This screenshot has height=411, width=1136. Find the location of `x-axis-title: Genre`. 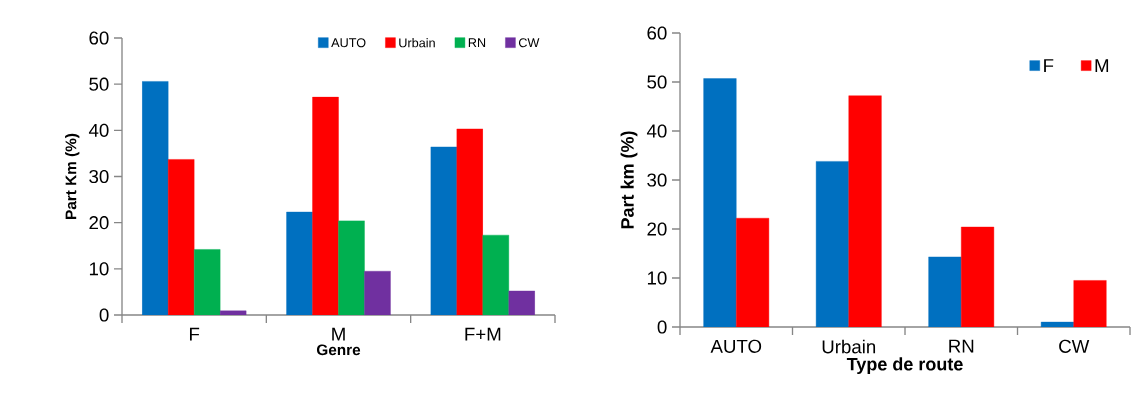

x-axis-title: Genre is located at coordinates (338, 350).